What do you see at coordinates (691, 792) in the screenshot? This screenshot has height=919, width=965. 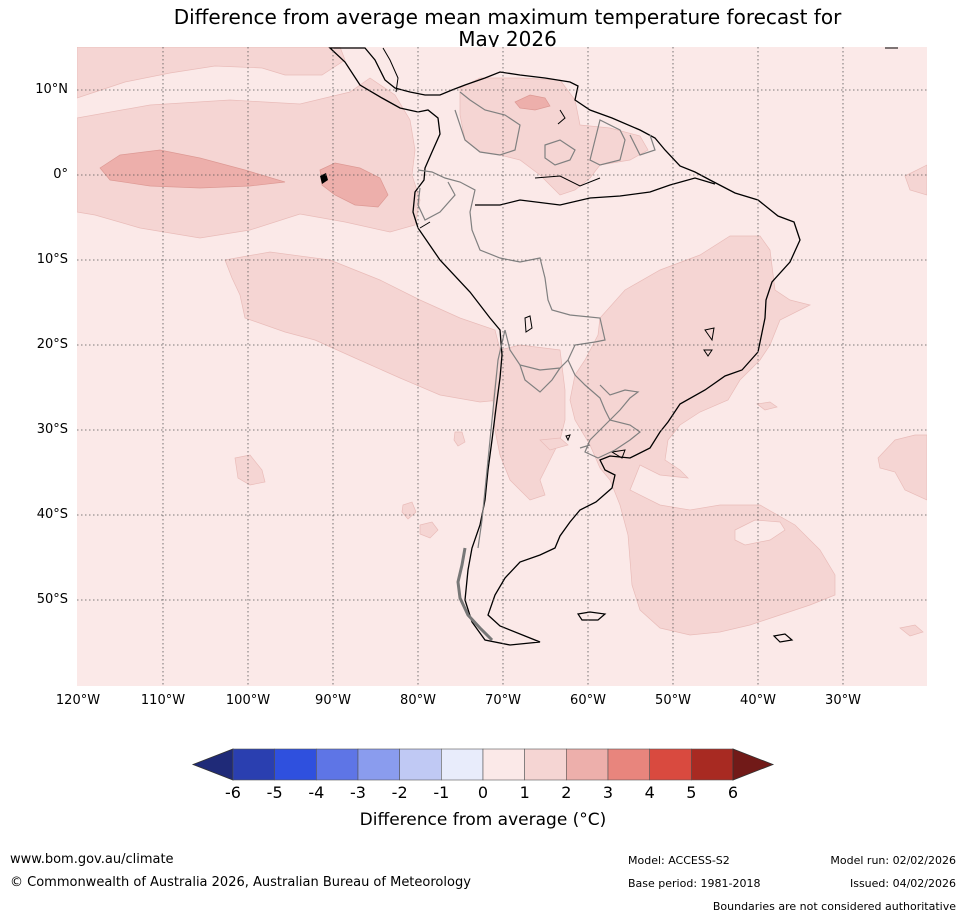 I see `colorbar-tick-label: 5` at bounding box center [691, 792].